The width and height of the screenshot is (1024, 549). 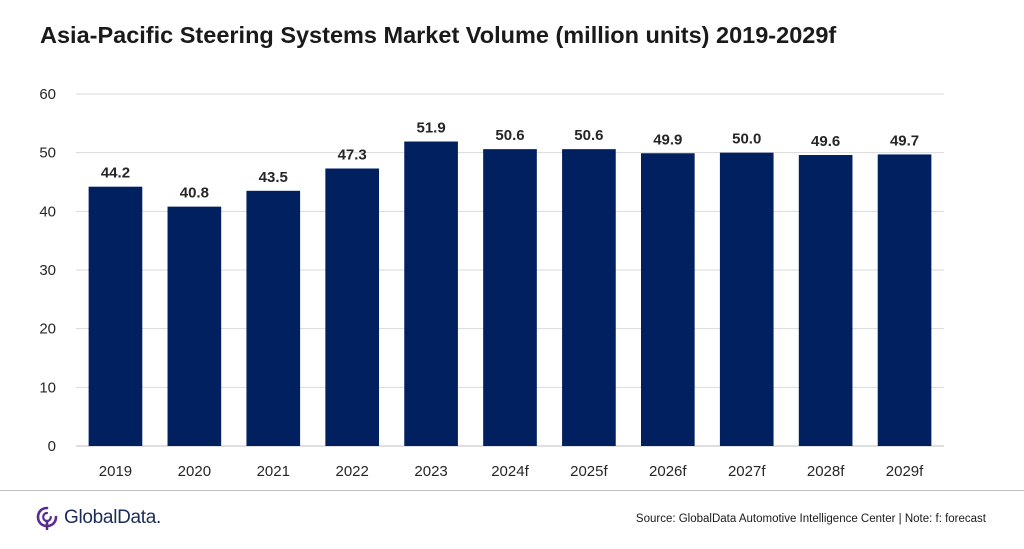 I want to click on data-label: 47.3, so click(x=352, y=155).